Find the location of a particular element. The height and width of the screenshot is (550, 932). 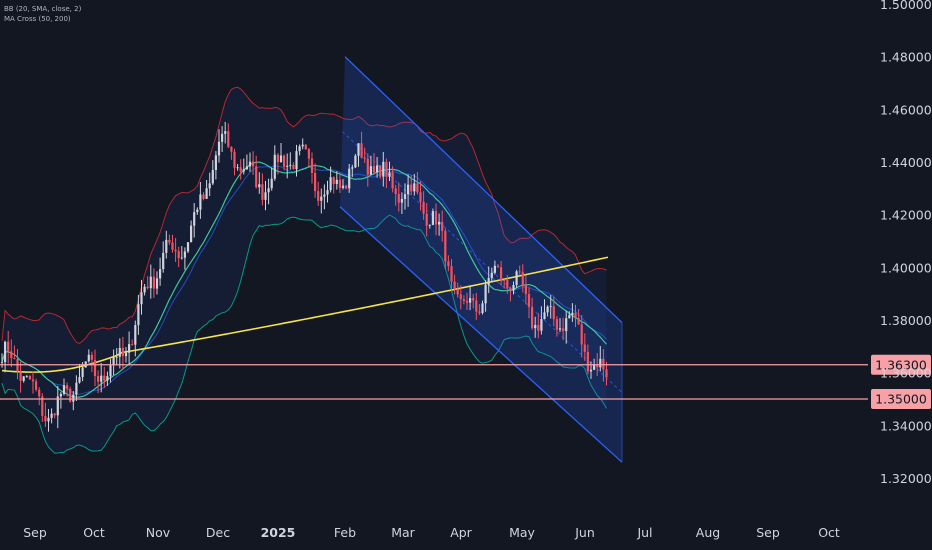

y-tick-label: 1.40000 is located at coordinates (906, 267).